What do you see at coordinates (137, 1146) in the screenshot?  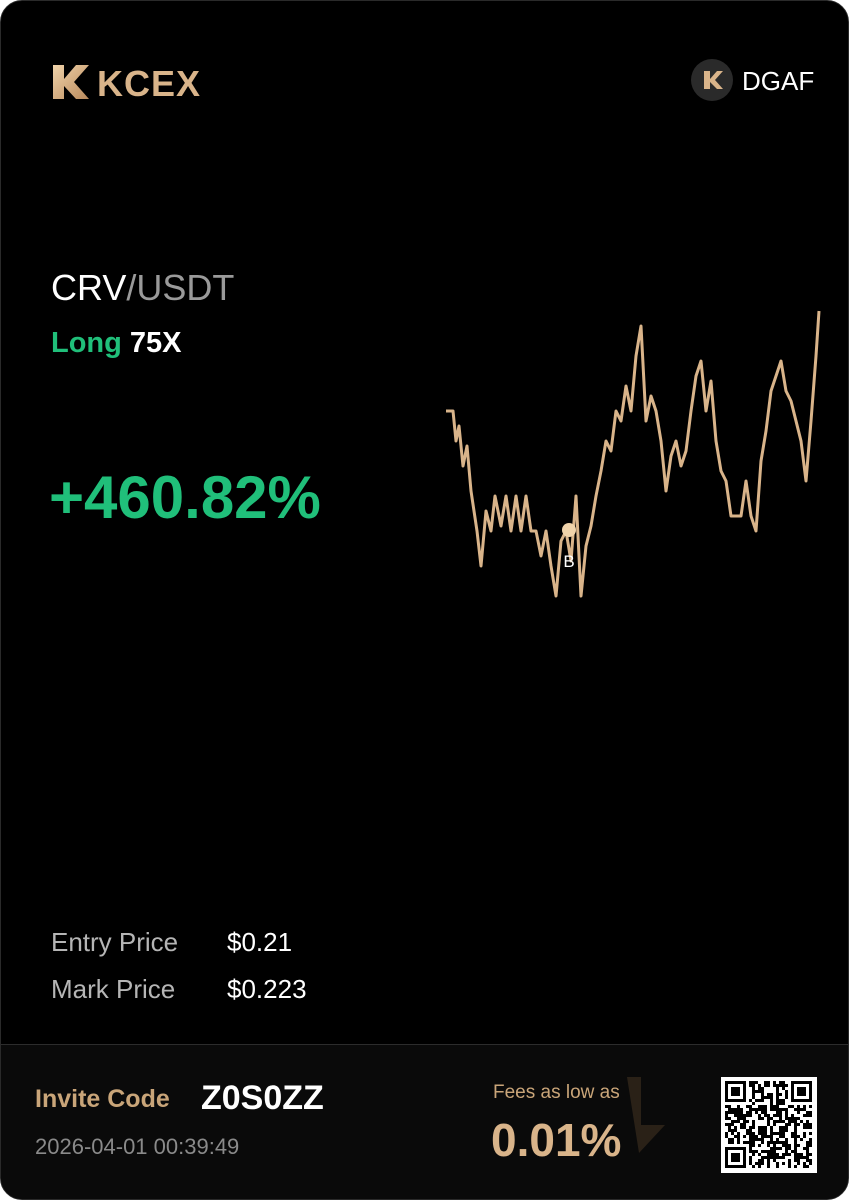 I see `timestamp: 2026-04-01 00:39:49` at bounding box center [137, 1146].